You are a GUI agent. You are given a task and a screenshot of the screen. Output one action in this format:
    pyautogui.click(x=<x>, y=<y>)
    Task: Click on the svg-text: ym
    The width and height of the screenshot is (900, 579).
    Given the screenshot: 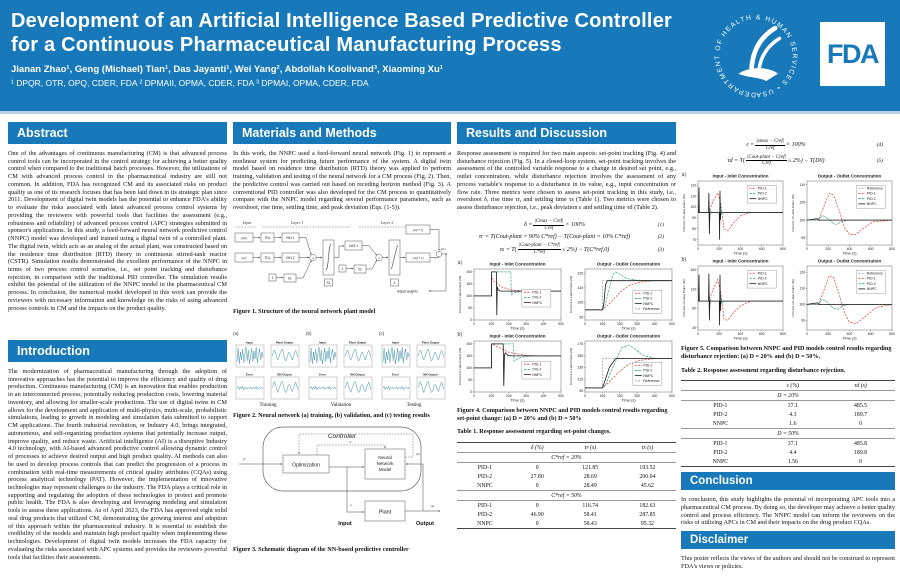 What is the action you would take?
    pyautogui.click(x=418, y=454)
    